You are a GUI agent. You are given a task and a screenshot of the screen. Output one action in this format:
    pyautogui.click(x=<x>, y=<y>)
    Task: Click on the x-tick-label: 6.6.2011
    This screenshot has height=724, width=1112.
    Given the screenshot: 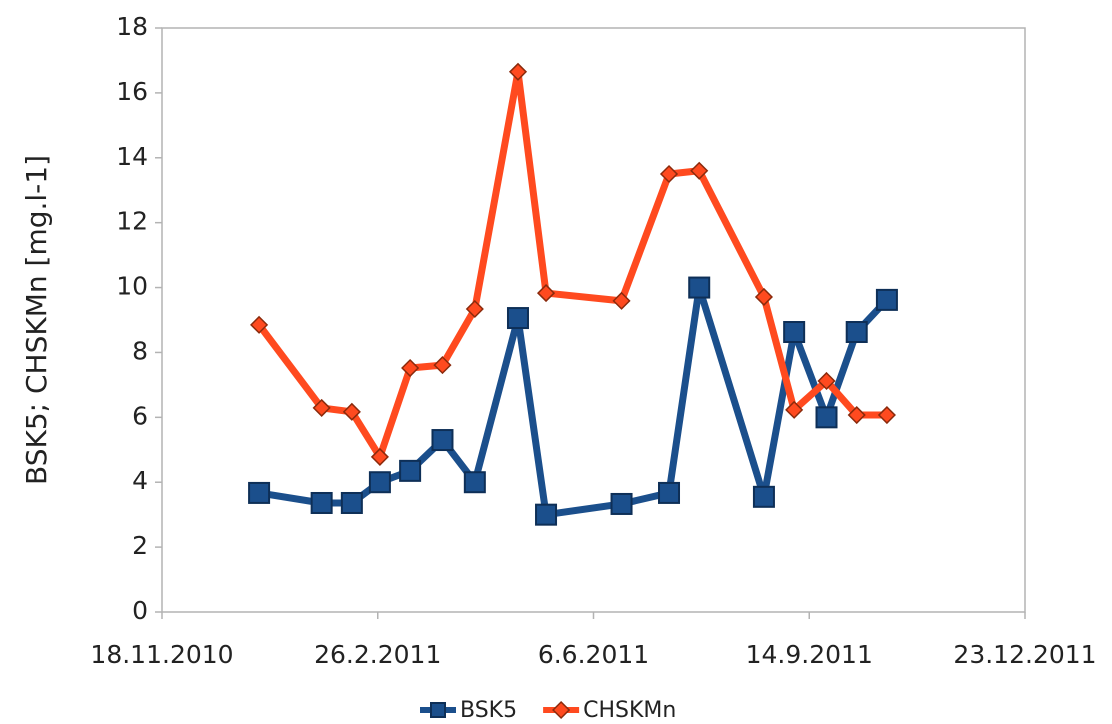 What is the action you would take?
    pyautogui.click(x=593, y=654)
    